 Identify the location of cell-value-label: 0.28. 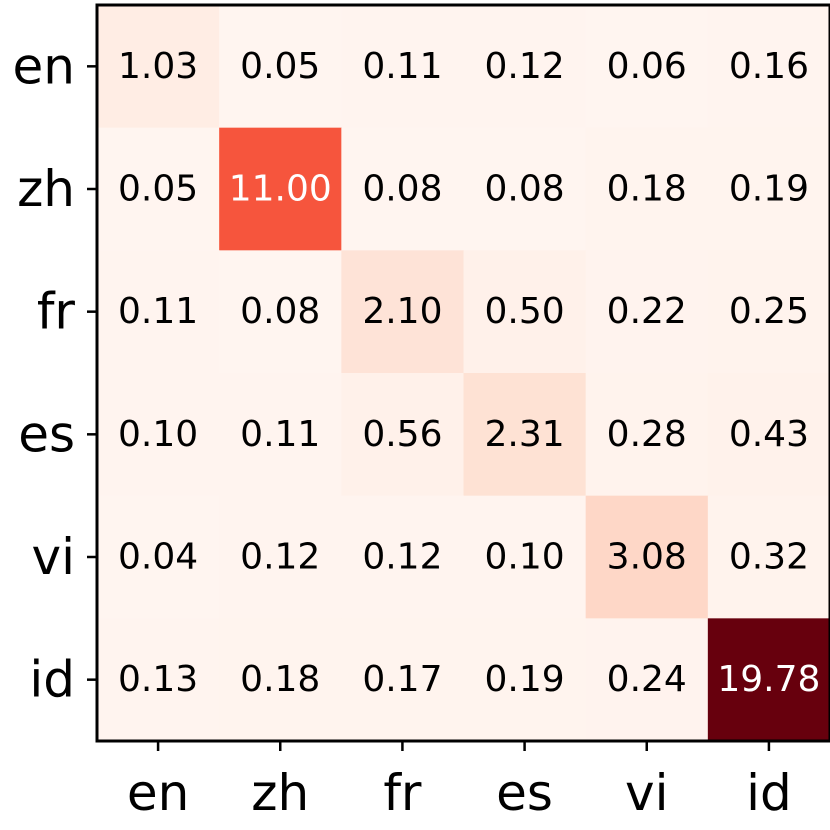
(647, 434).